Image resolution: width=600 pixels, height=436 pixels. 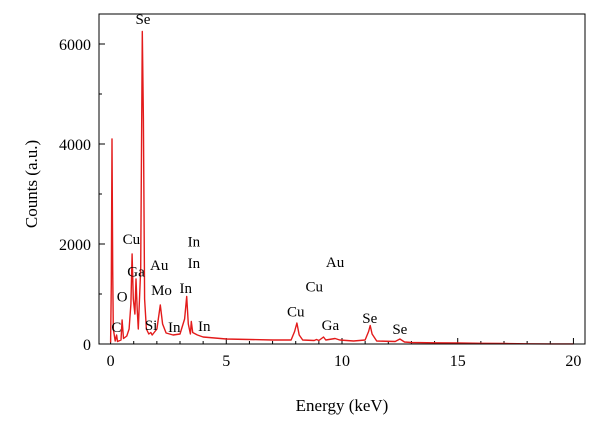 What do you see at coordinates (111, 361) in the screenshot?
I see `x-tick-label: 0` at bounding box center [111, 361].